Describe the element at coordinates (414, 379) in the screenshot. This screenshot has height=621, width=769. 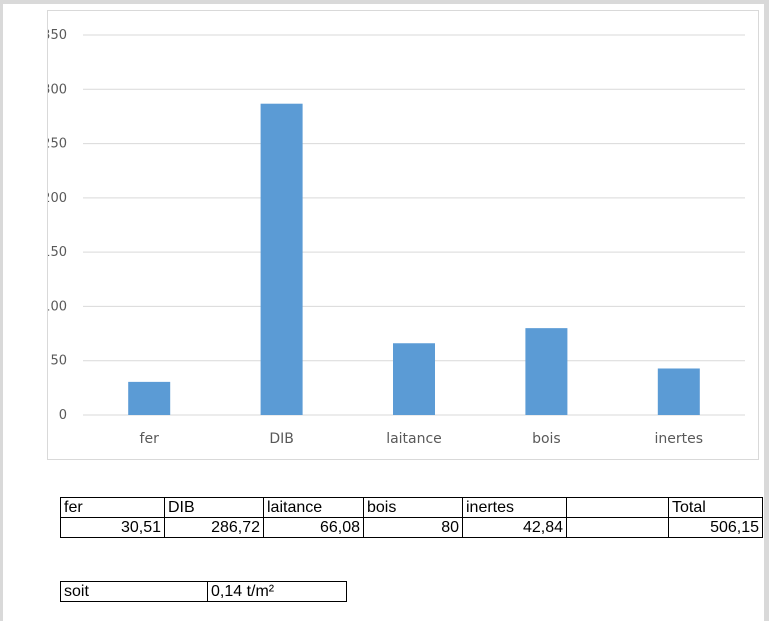
I see `bar-laitance` at that location.